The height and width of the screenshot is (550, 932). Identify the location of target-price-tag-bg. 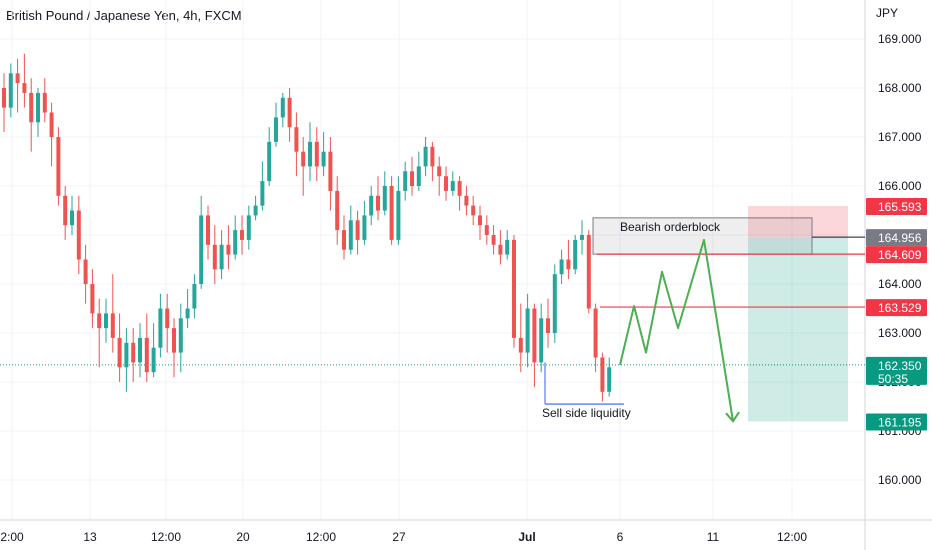
(896, 422).